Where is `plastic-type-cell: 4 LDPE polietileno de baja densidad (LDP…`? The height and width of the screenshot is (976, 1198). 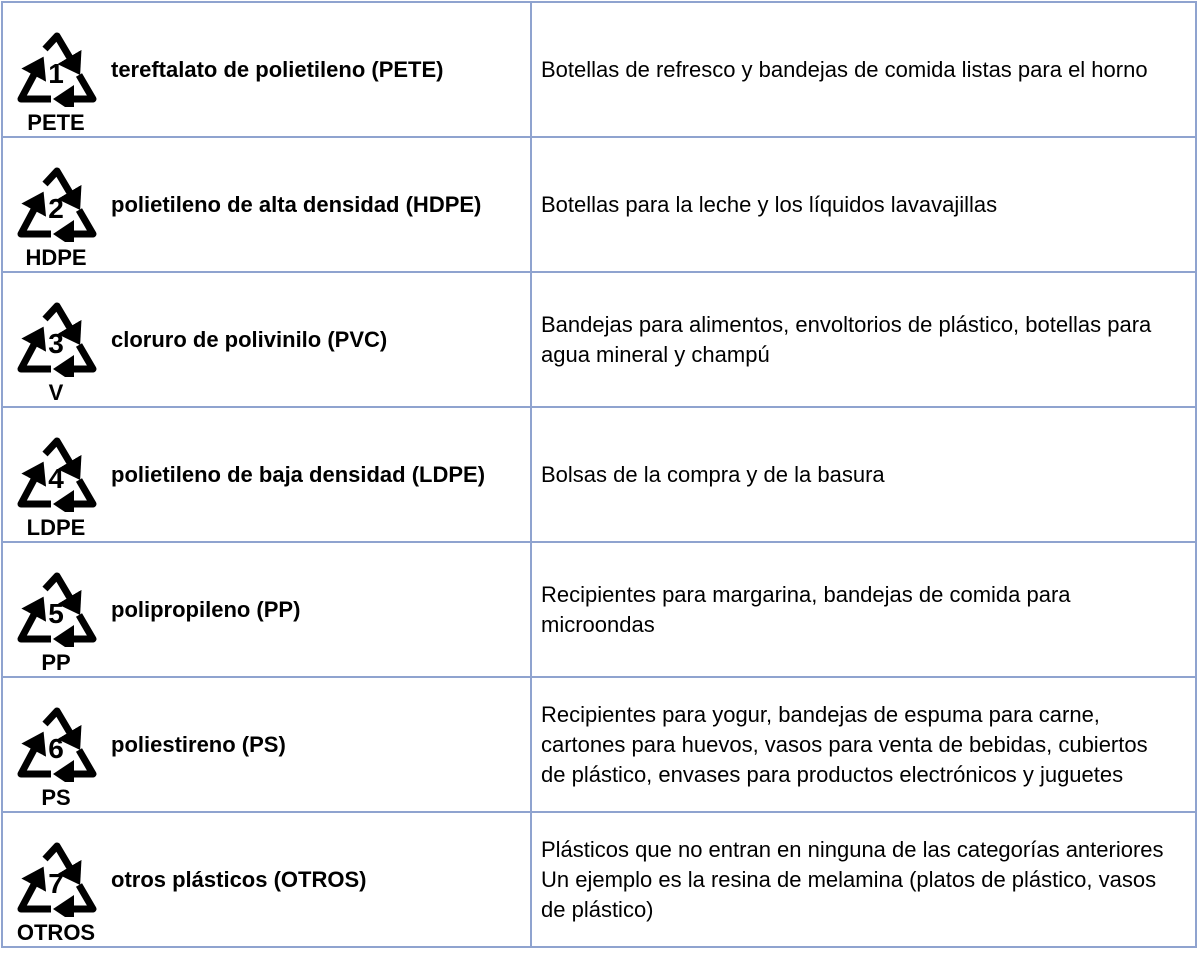 plastic-type-cell: 4 LDPE polietileno de baja densidad (LDP… is located at coordinates (266, 474).